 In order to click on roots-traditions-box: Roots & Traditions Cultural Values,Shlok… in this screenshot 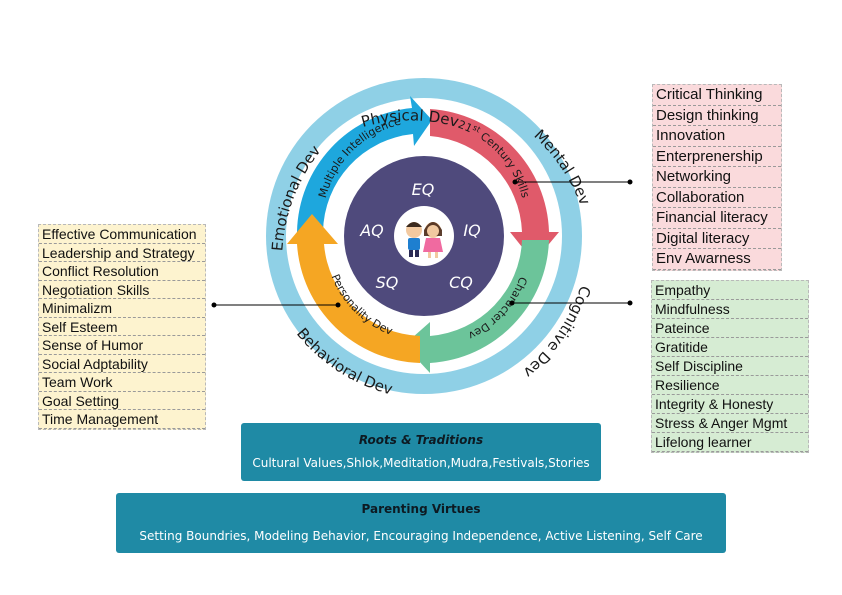, I will do `click(421, 452)`.